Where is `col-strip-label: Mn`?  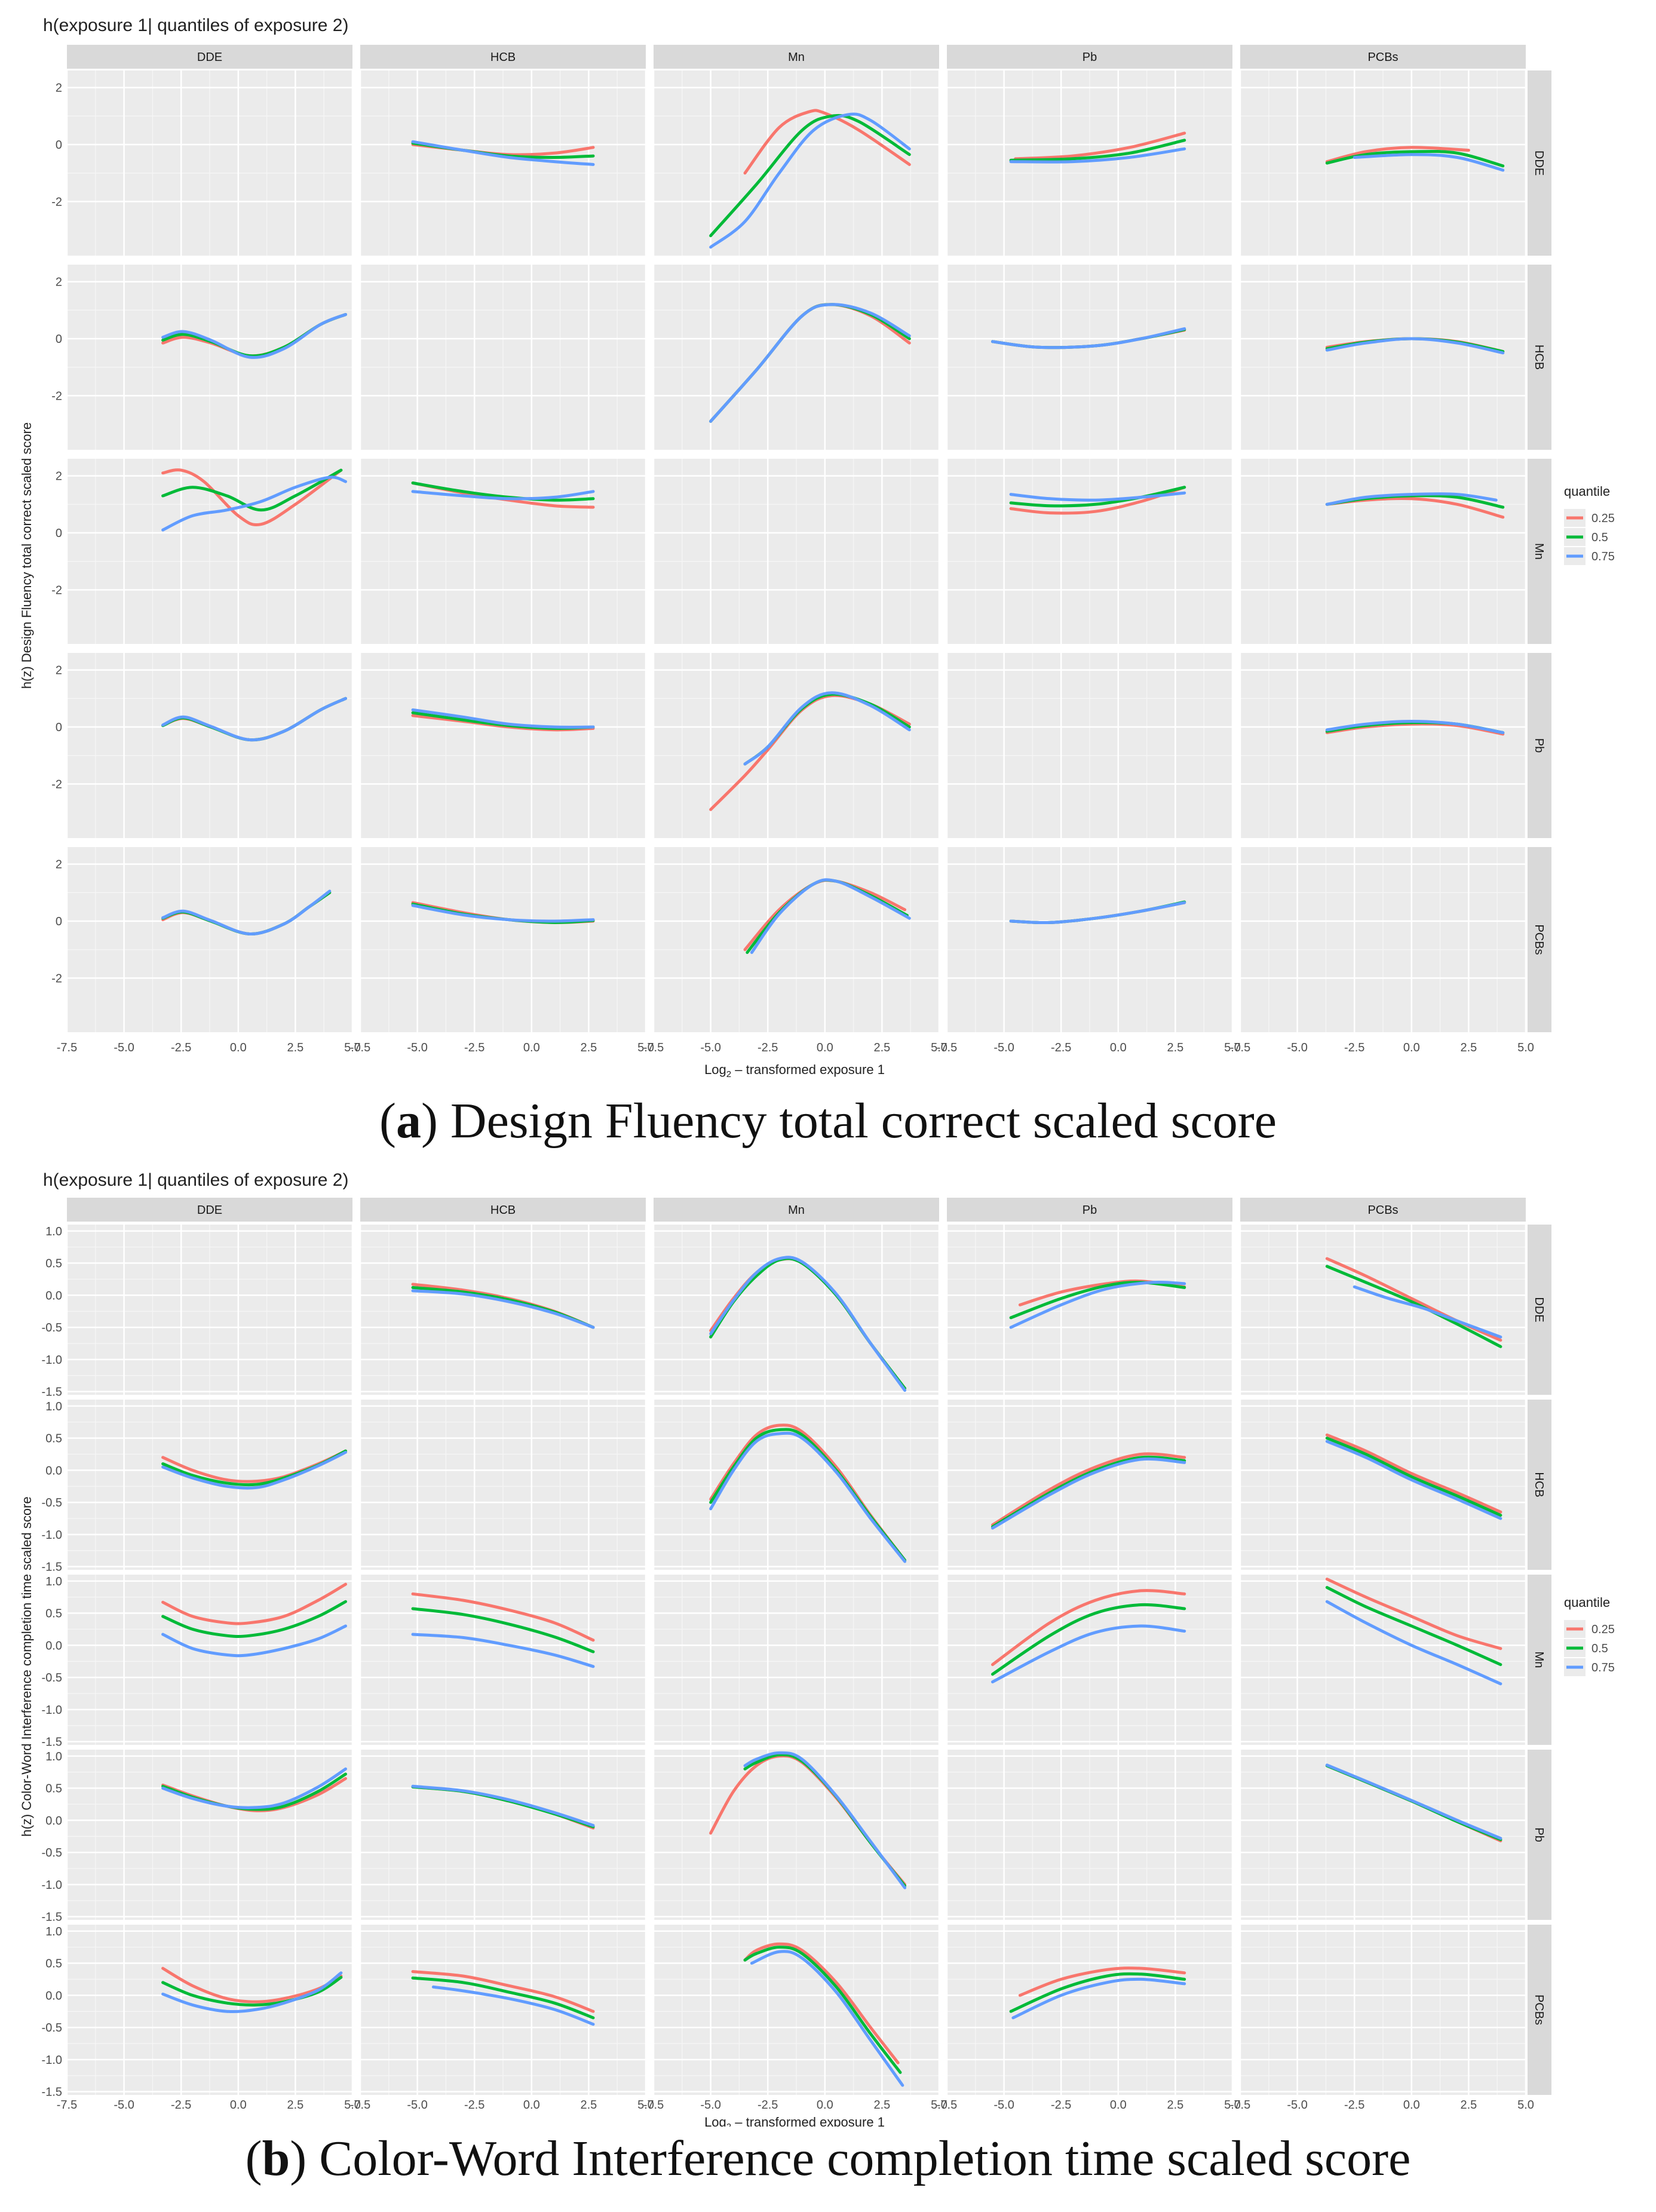
col-strip-label: Mn is located at coordinates (797, 1211).